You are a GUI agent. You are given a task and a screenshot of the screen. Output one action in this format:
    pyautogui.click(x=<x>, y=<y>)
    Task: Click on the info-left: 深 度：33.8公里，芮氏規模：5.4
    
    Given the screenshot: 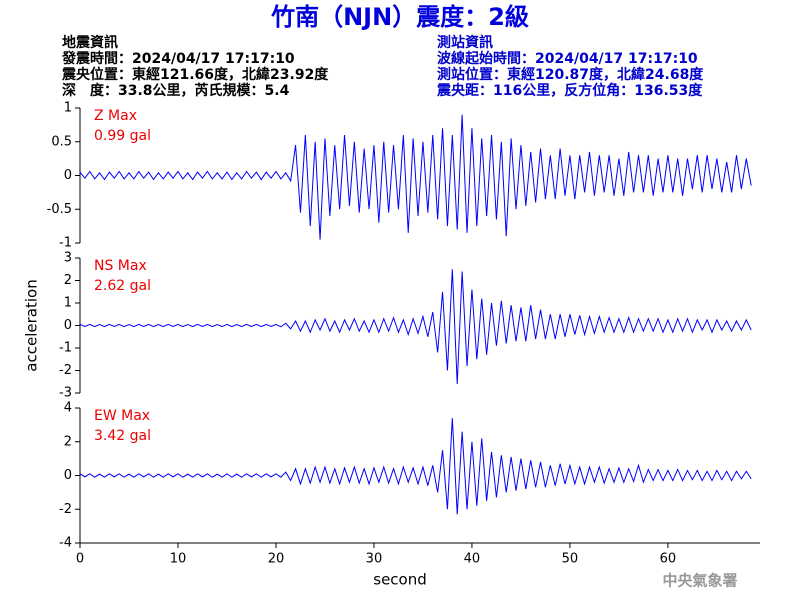 What is the action you would take?
    pyautogui.click(x=176, y=90)
    